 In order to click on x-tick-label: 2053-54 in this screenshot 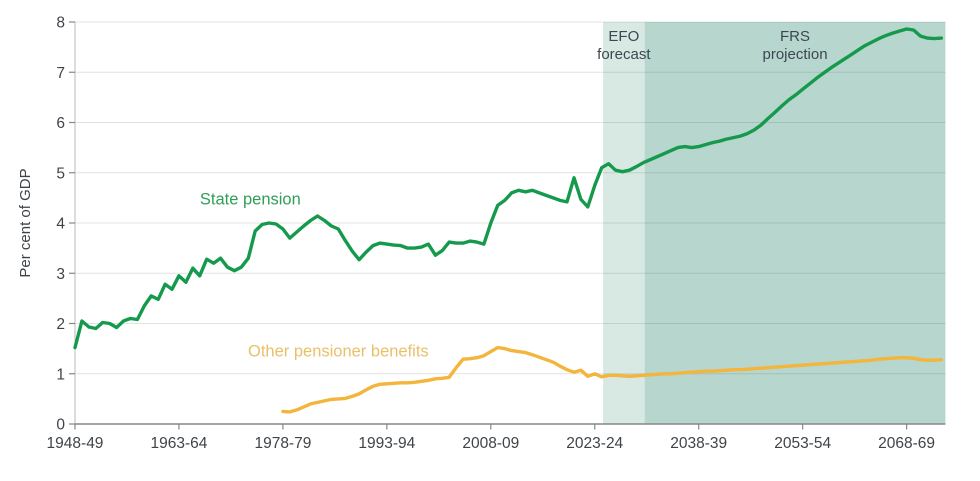, I will do `click(802, 443)`.